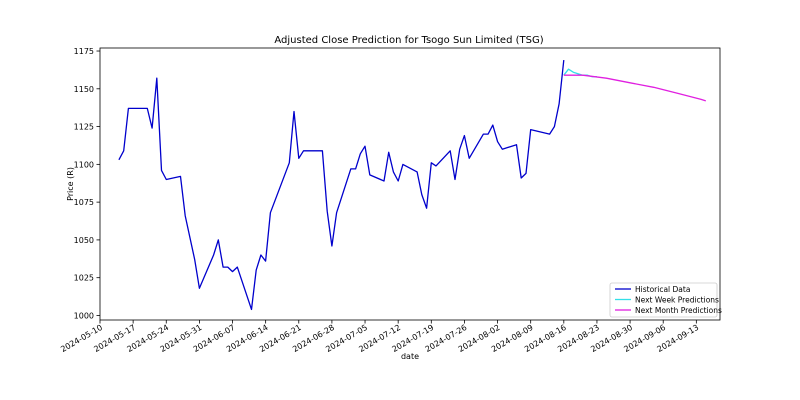  Describe the element at coordinates (84, 202) in the screenshot. I see `y-tick-label: 1075` at that location.